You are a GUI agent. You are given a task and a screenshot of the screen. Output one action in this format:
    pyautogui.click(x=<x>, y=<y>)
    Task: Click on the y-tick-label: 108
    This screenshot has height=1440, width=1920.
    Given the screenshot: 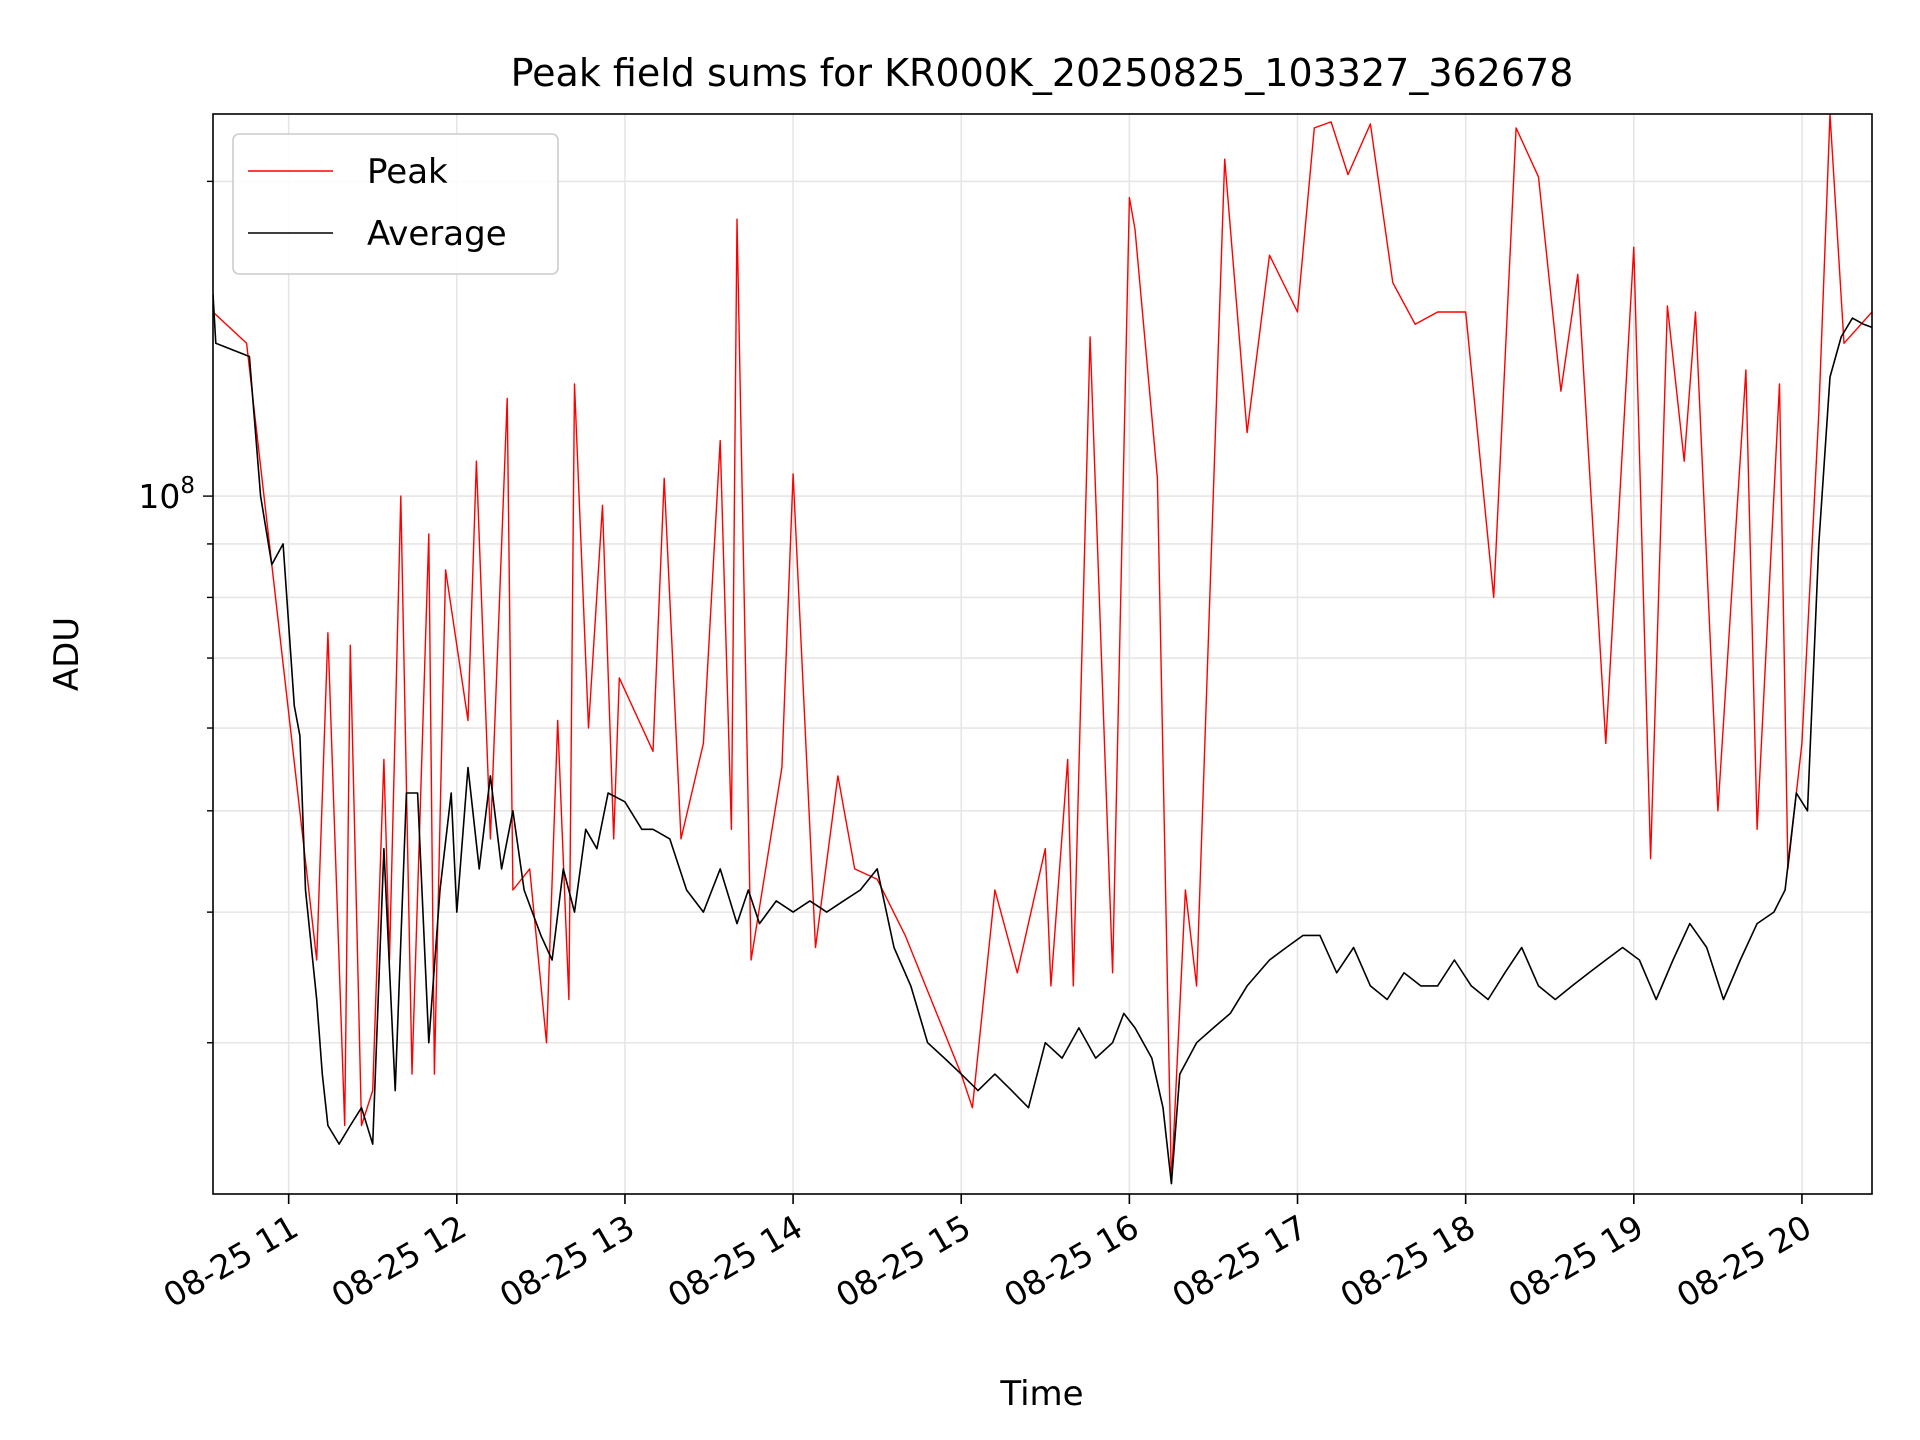 What is the action you would take?
    pyautogui.click(x=166, y=494)
    